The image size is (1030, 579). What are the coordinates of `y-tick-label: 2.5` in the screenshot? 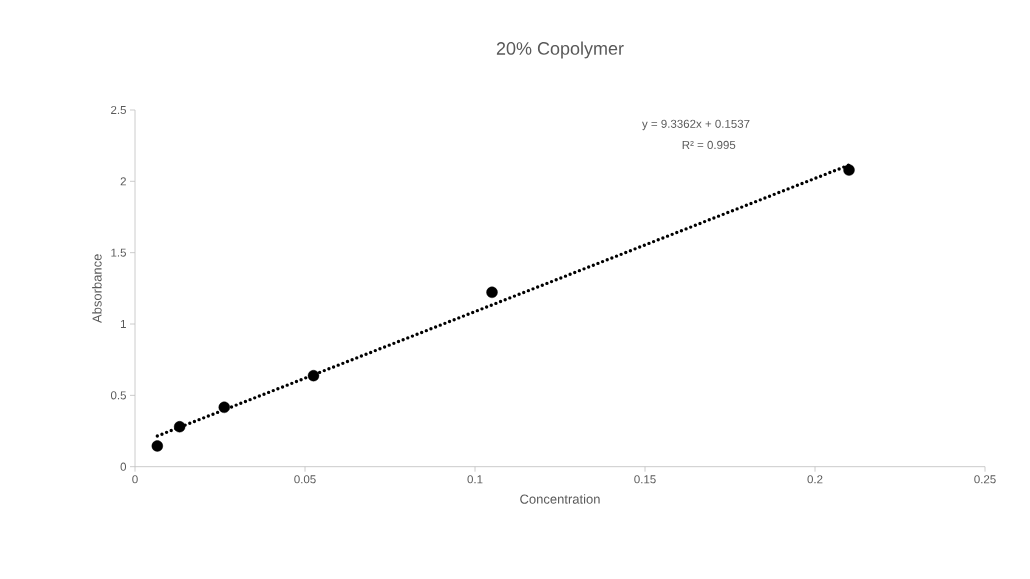 It's located at (118, 110).